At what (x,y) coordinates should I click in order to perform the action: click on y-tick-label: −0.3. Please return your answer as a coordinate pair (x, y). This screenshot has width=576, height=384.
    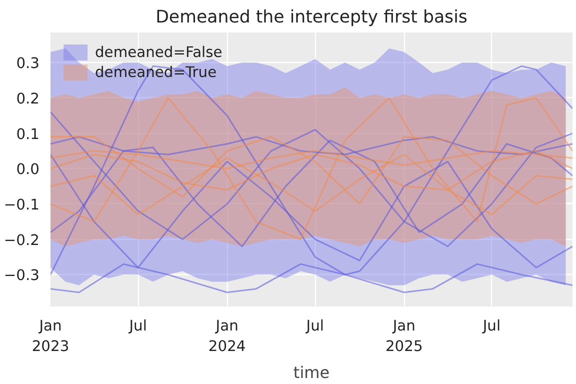
    Looking at the image, I should click on (22, 275).